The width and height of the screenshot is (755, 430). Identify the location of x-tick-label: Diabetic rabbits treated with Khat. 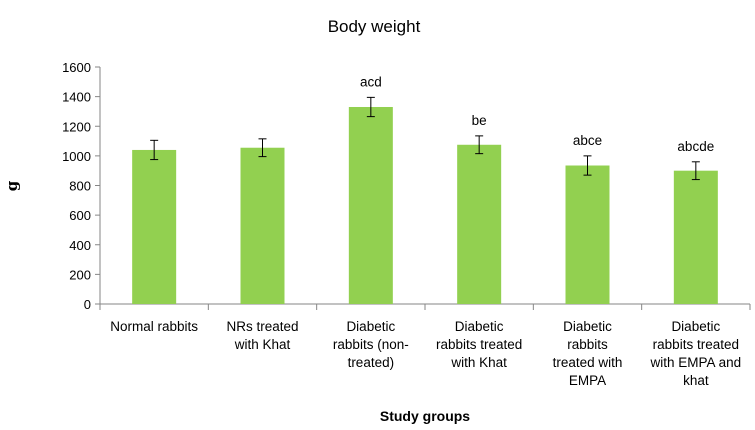
(479, 344).